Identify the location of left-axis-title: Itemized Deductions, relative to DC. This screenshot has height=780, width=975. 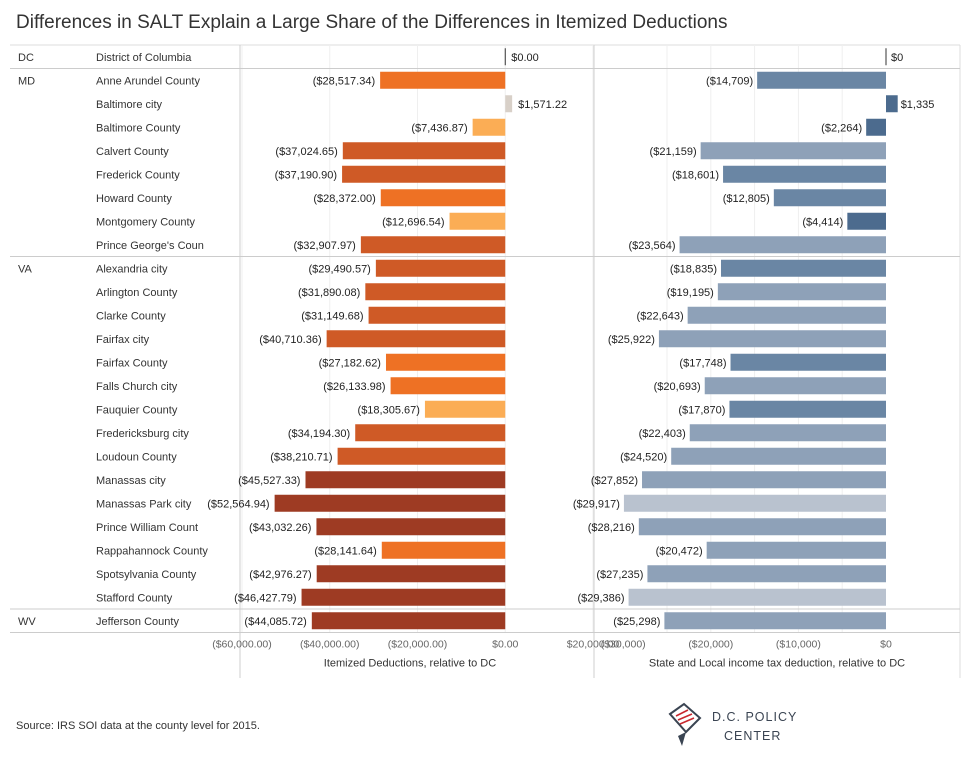
(410, 664).